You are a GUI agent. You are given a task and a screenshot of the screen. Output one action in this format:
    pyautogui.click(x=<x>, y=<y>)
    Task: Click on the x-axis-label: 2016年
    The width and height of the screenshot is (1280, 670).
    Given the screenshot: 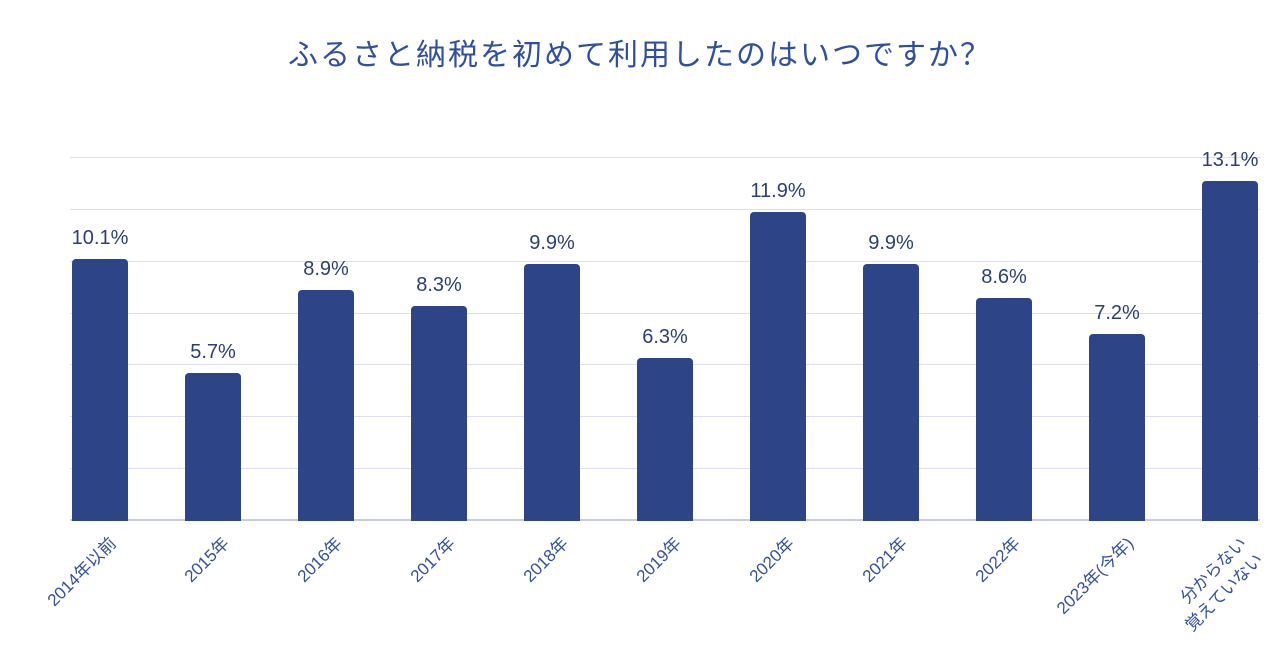 What is the action you would take?
    pyautogui.click(x=320, y=559)
    